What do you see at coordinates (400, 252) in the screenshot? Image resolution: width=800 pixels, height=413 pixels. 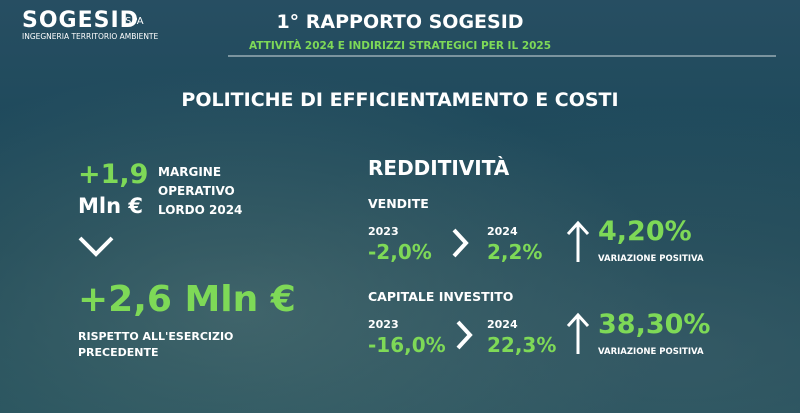 I see `value: -2,0%` at bounding box center [400, 252].